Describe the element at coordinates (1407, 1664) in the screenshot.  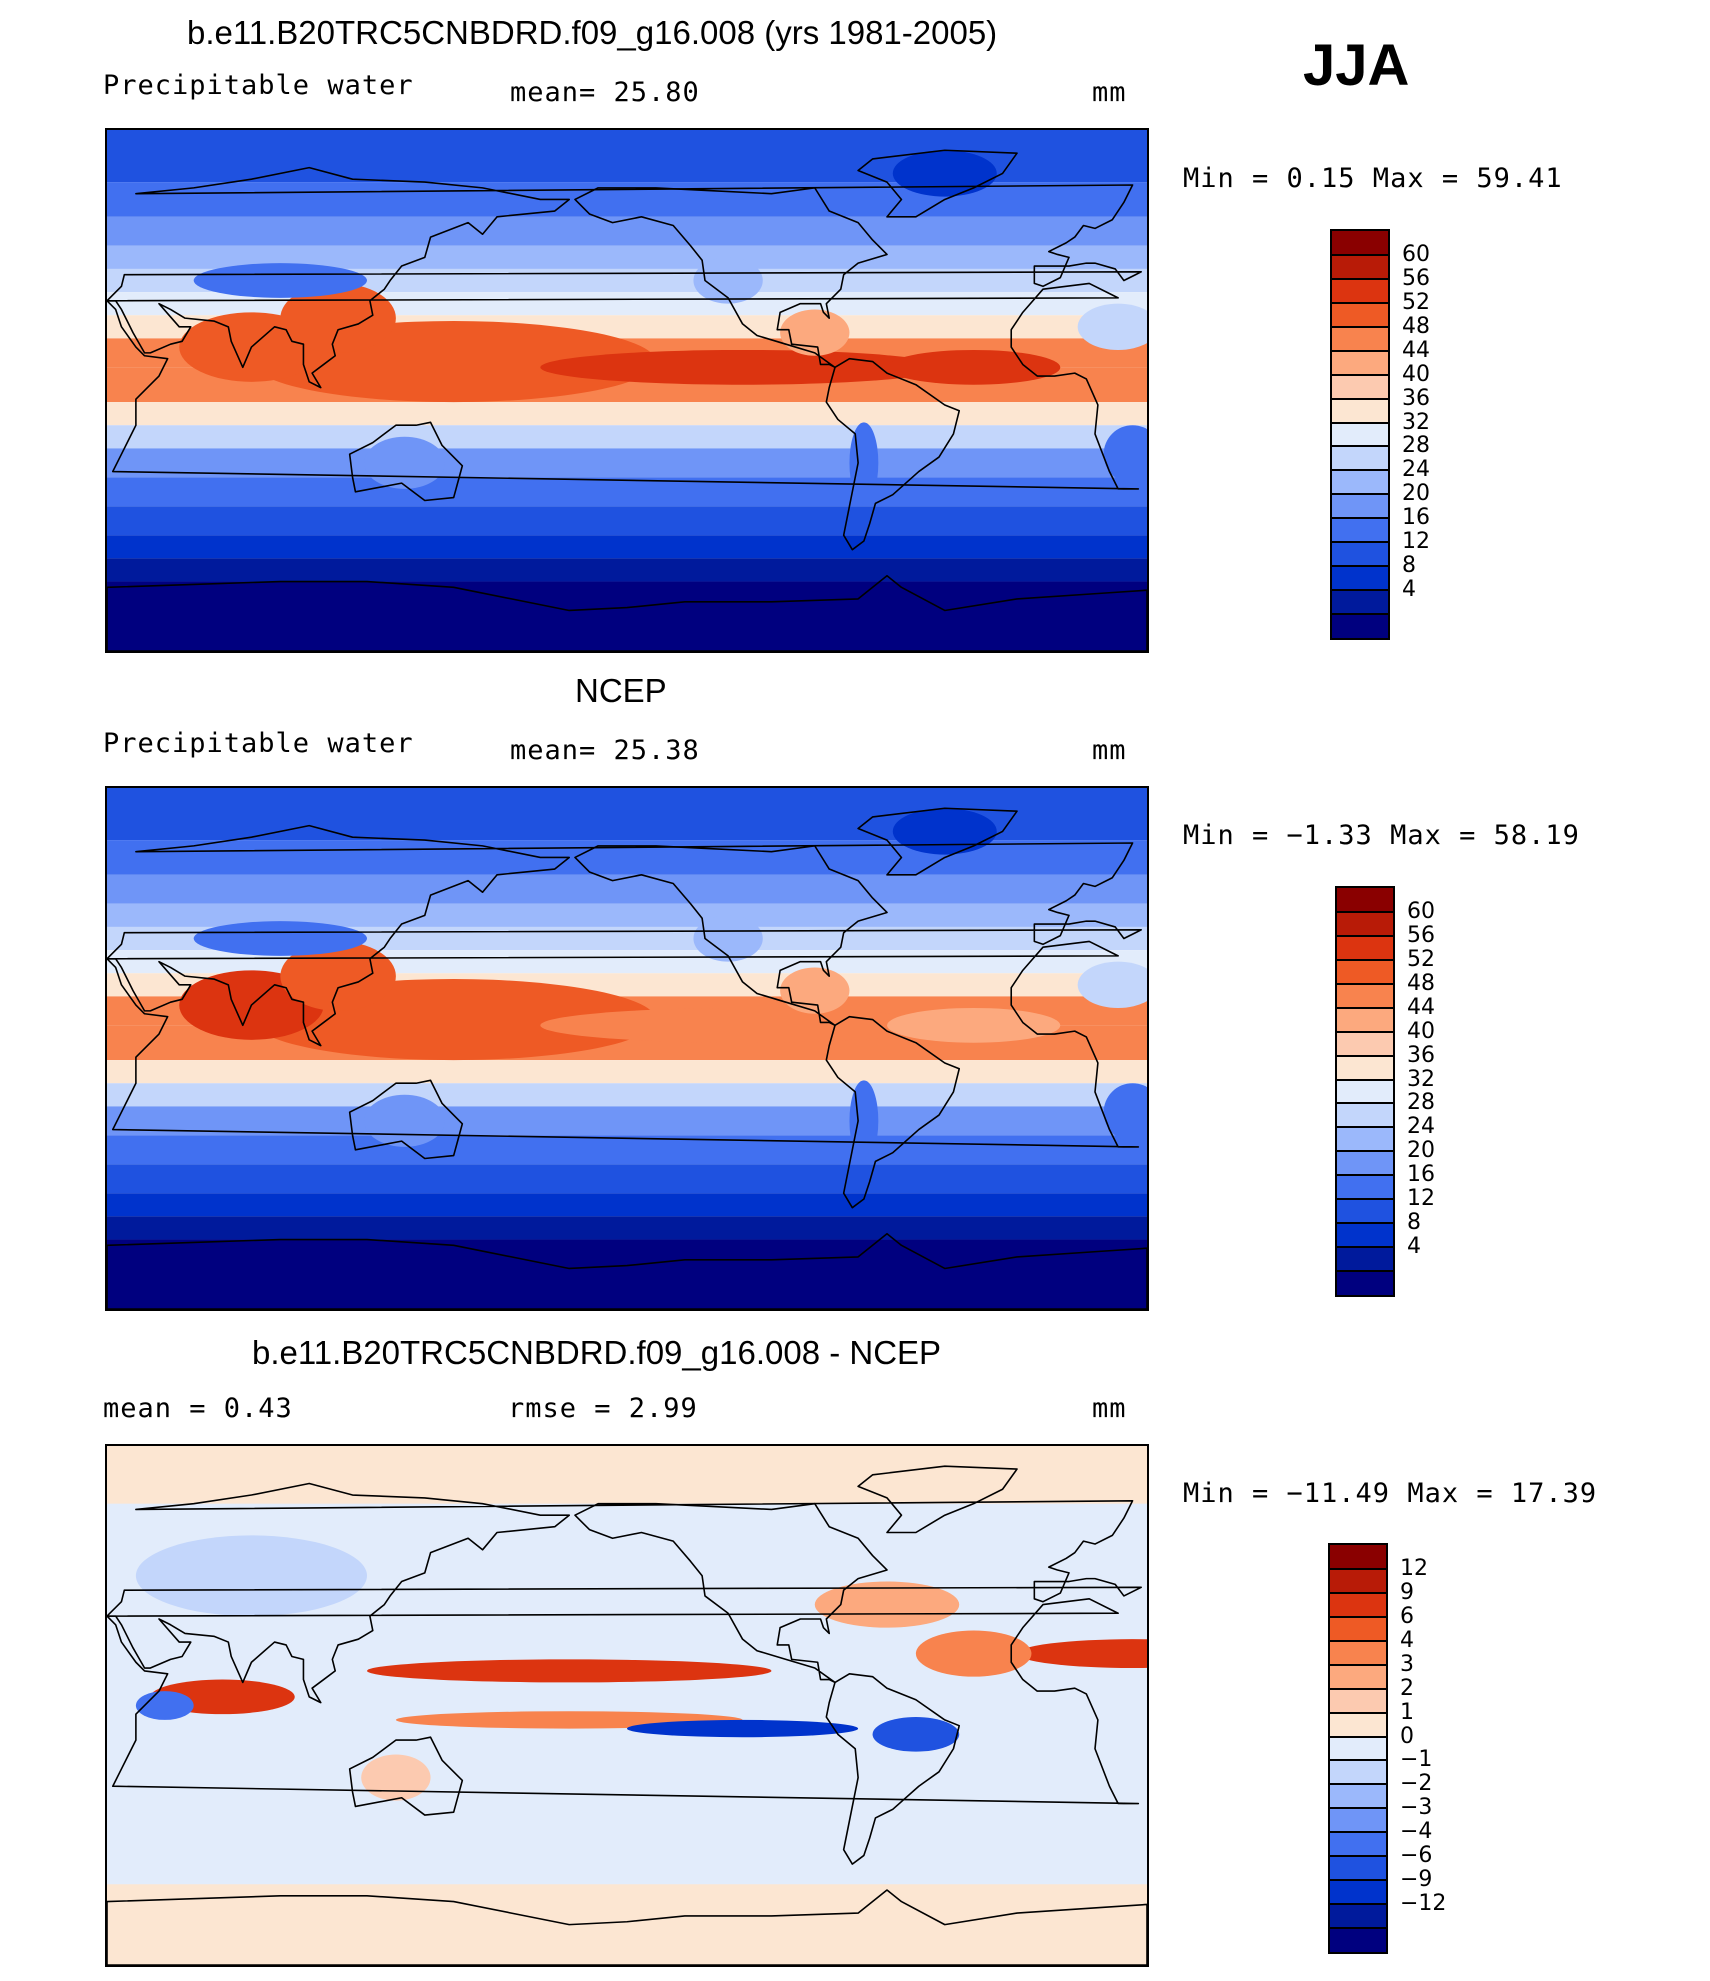
I see `colorbar-tick-label: 3` at that location.